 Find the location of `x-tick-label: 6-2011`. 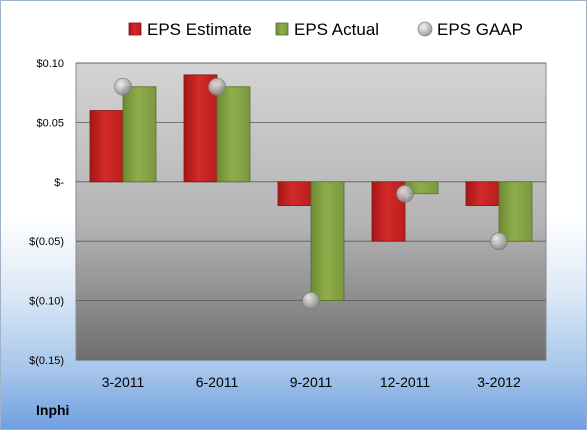

x-tick-label: 6-2011 is located at coordinates (217, 382).